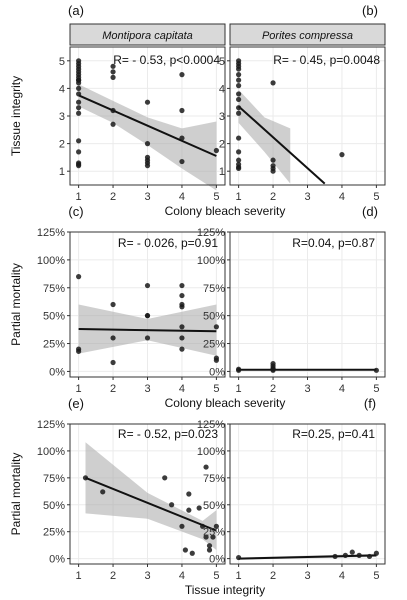  Describe the element at coordinates (168, 434) in the screenshot. I see `stats-annotation: R= - 0.52, p=0.023` at that location.